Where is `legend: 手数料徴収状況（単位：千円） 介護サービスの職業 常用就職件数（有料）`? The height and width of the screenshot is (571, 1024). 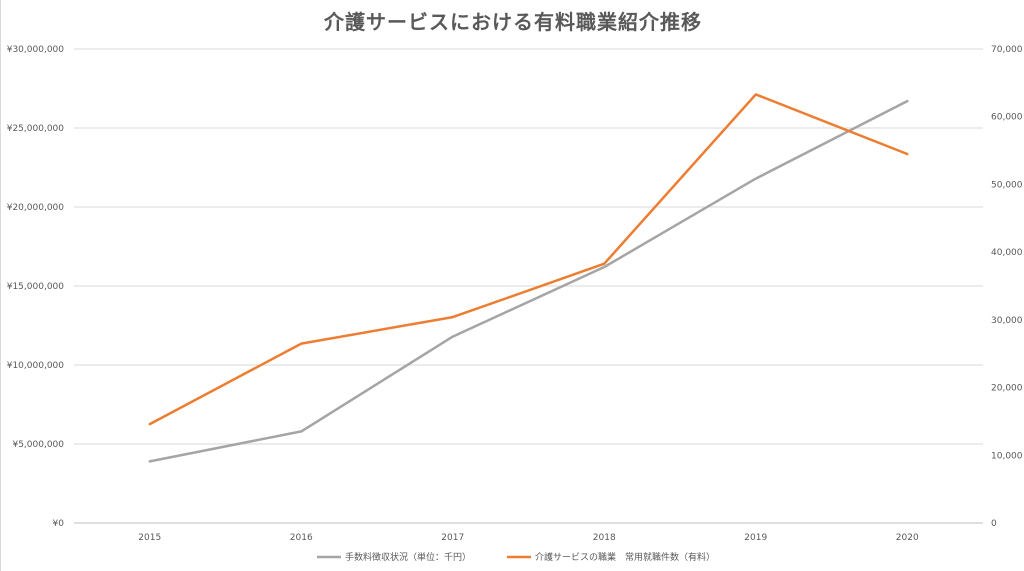
legend: 手数料徴収状況（単位：千円） 介護サービスの職業 常用就職件数（有料） is located at coordinates (516, 557).